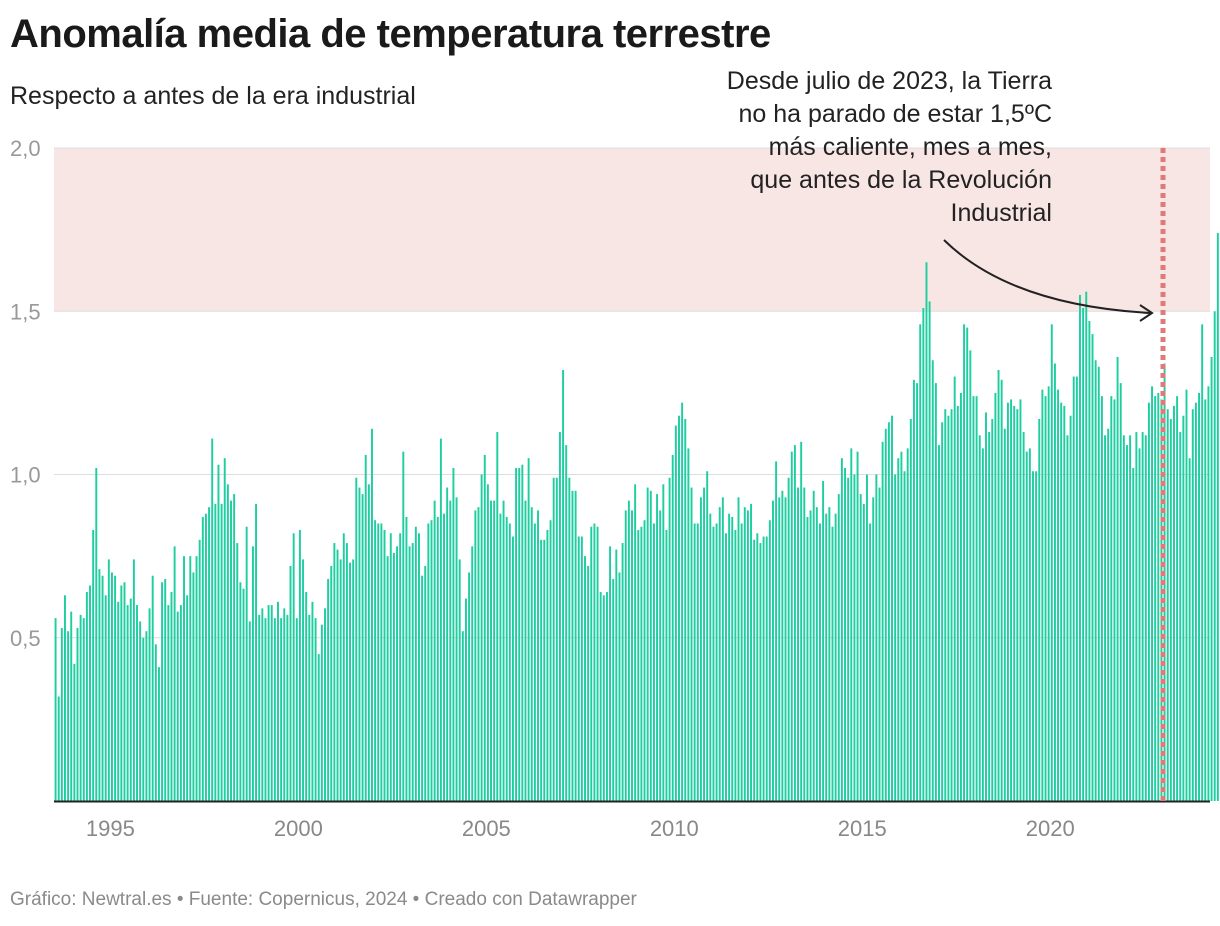 The image size is (1220, 926). Describe the element at coordinates (889, 81) in the screenshot. I see `annotation-line: Desde julio de 2023, la Tierra` at that location.